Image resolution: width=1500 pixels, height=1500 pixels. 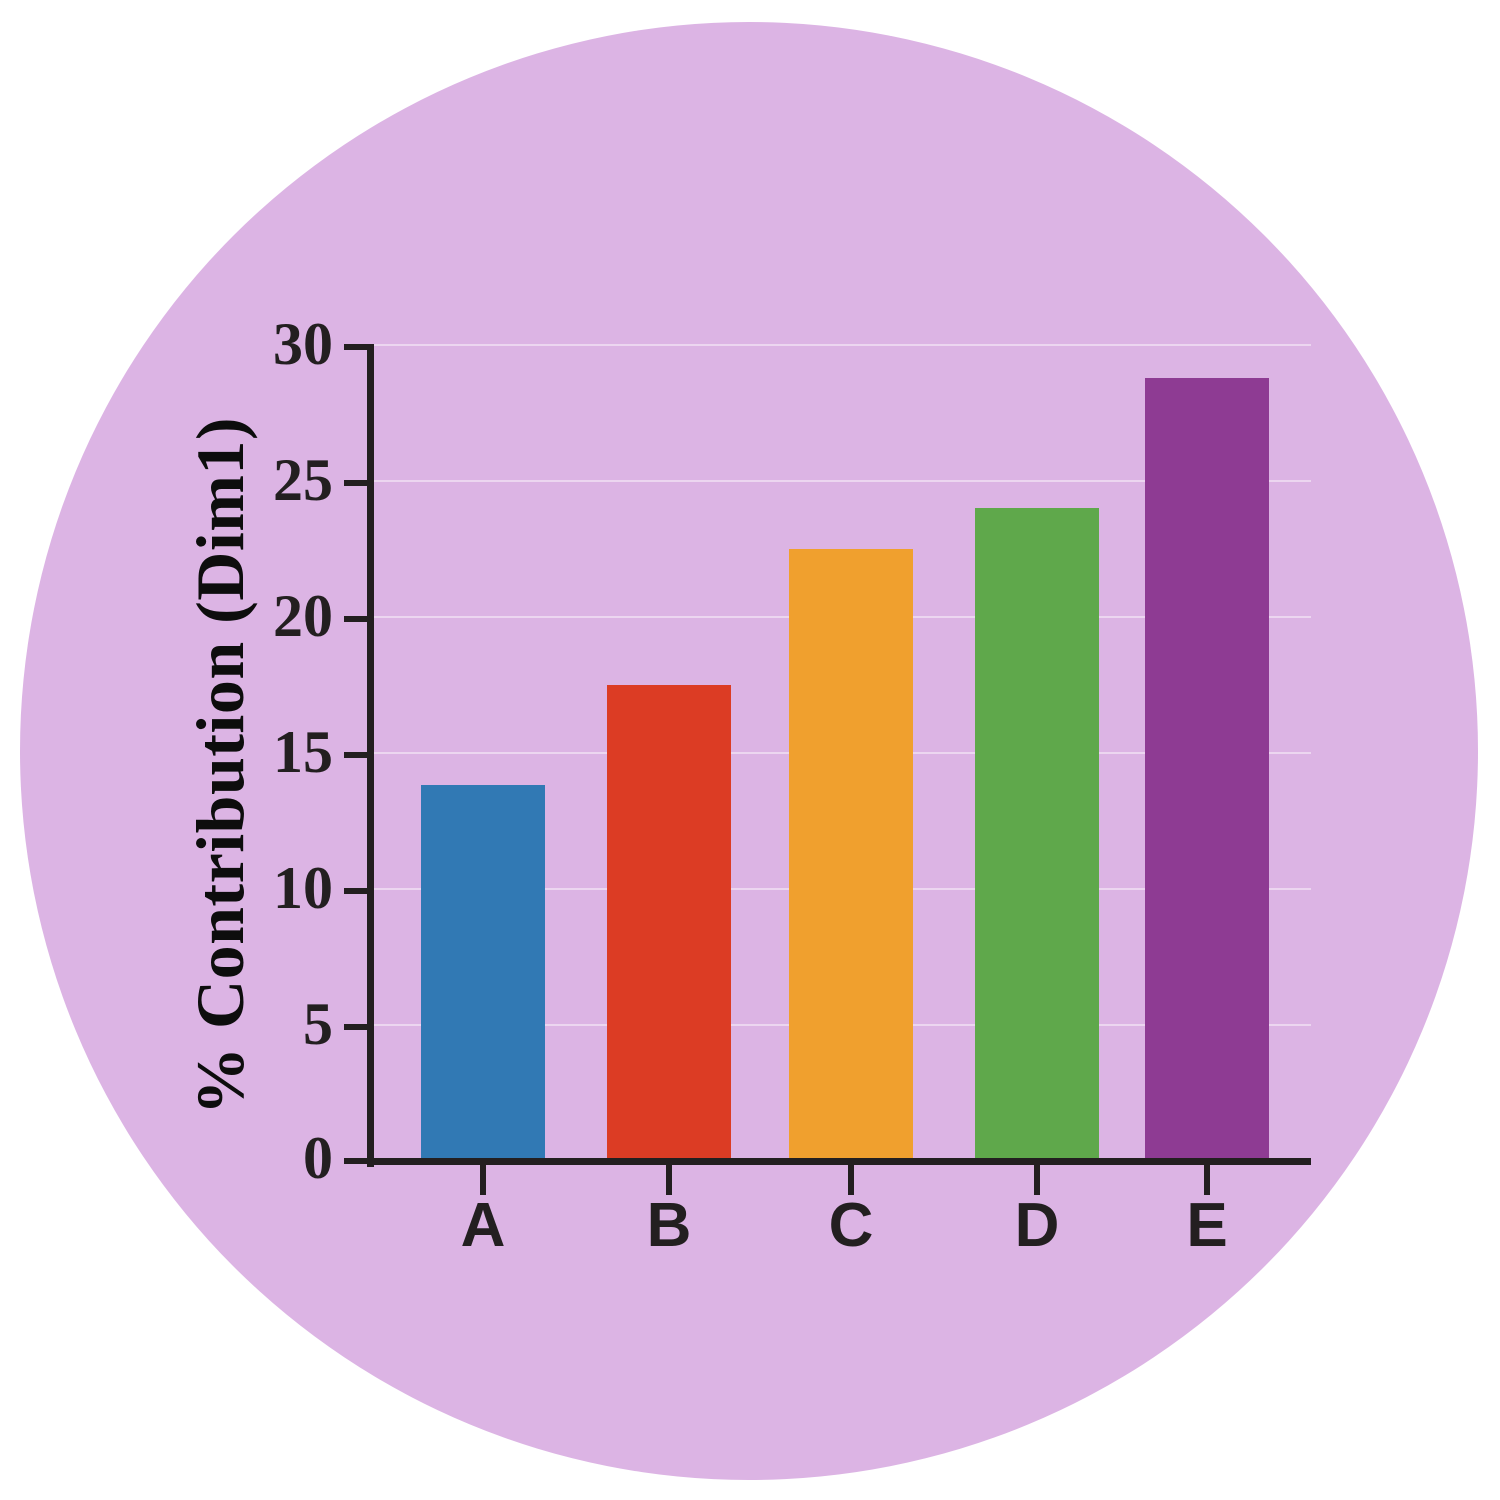 What do you see at coordinates (839, 1161) in the screenshot?
I see `x-axis-line` at bounding box center [839, 1161].